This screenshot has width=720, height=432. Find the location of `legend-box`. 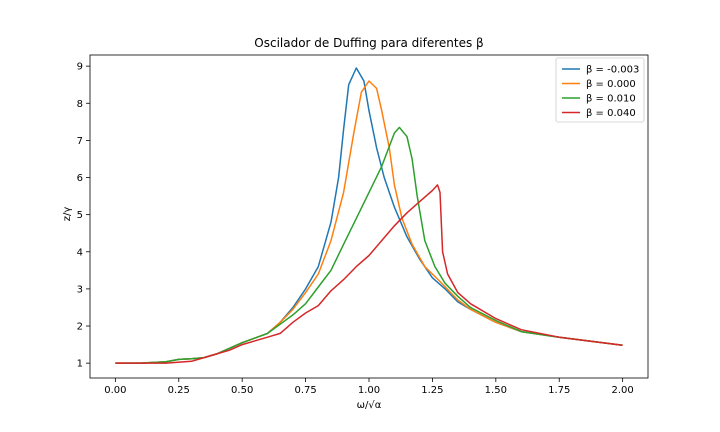

legend-box is located at coordinates (600, 90).